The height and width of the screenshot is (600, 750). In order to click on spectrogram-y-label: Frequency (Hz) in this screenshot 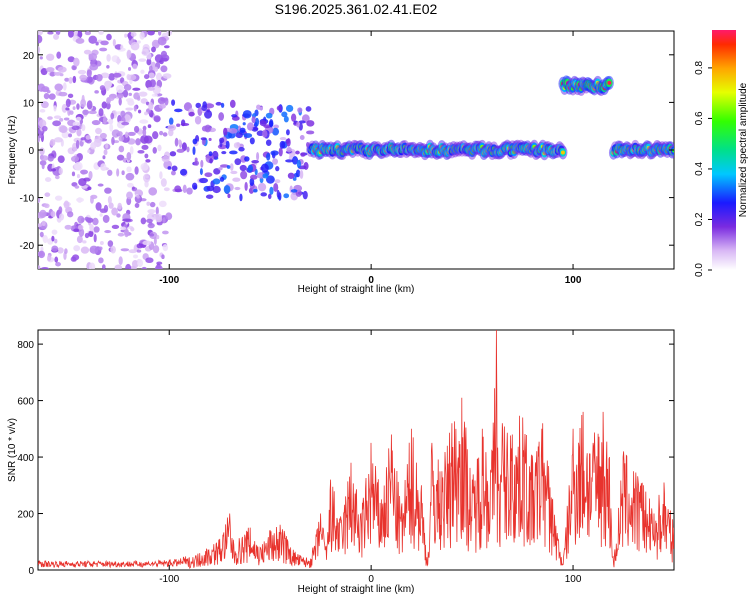, I will do `click(12, 150)`.